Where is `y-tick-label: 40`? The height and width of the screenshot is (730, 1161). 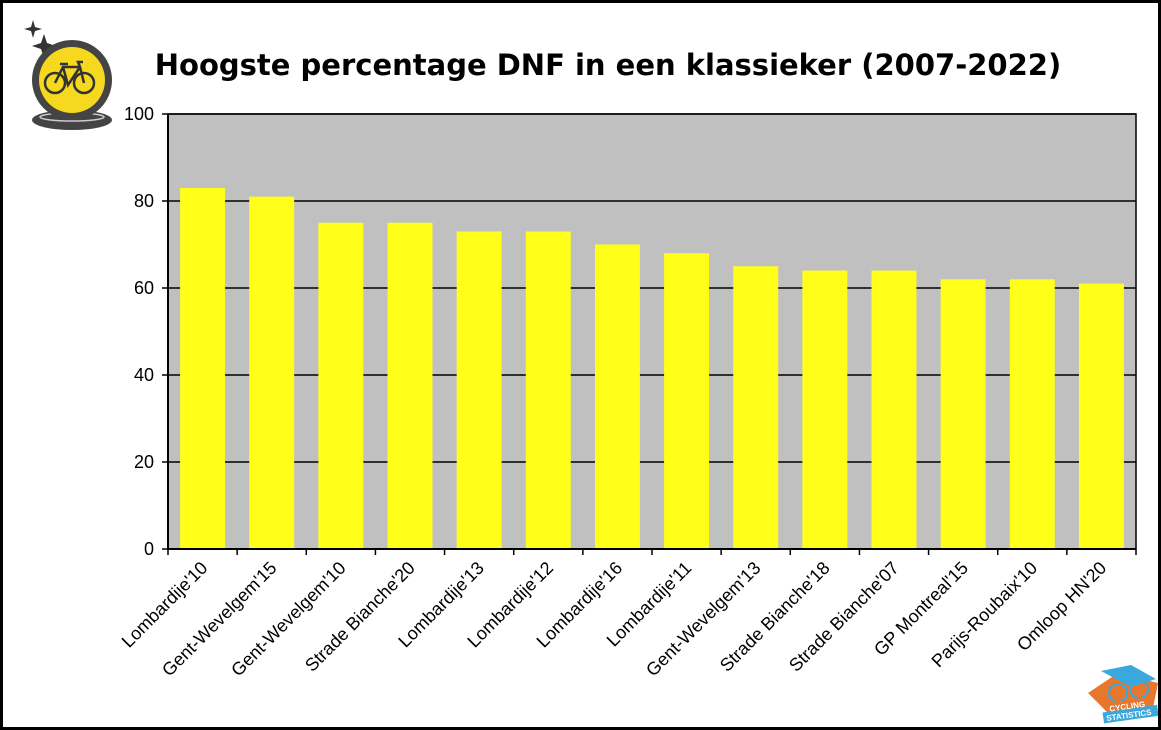
y-tick-label: 40 is located at coordinates (144, 375).